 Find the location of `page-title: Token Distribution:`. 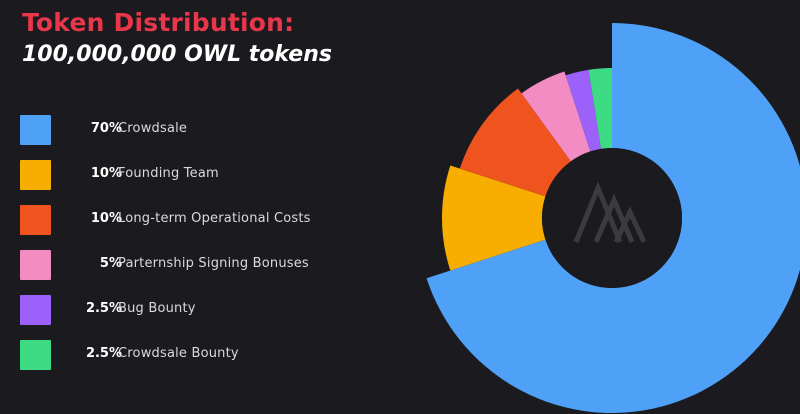

page-title: Token Distribution: is located at coordinates (158, 22).